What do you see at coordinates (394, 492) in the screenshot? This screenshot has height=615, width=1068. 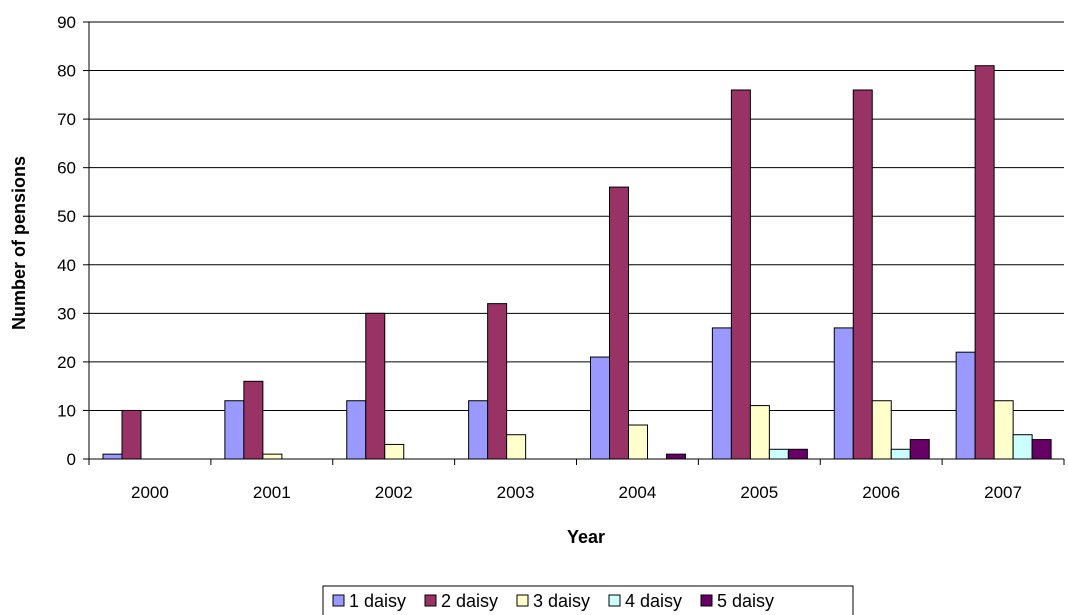 I see `x-tick-label: 2002` at bounding box center [394, 492].